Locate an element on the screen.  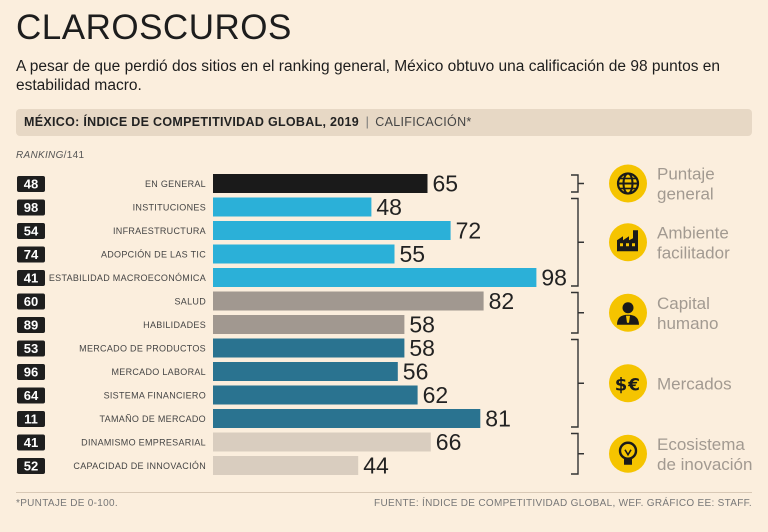
category-label: ESTABILIDAD MACROECONÓMICA is located at coordinates (127, 278).